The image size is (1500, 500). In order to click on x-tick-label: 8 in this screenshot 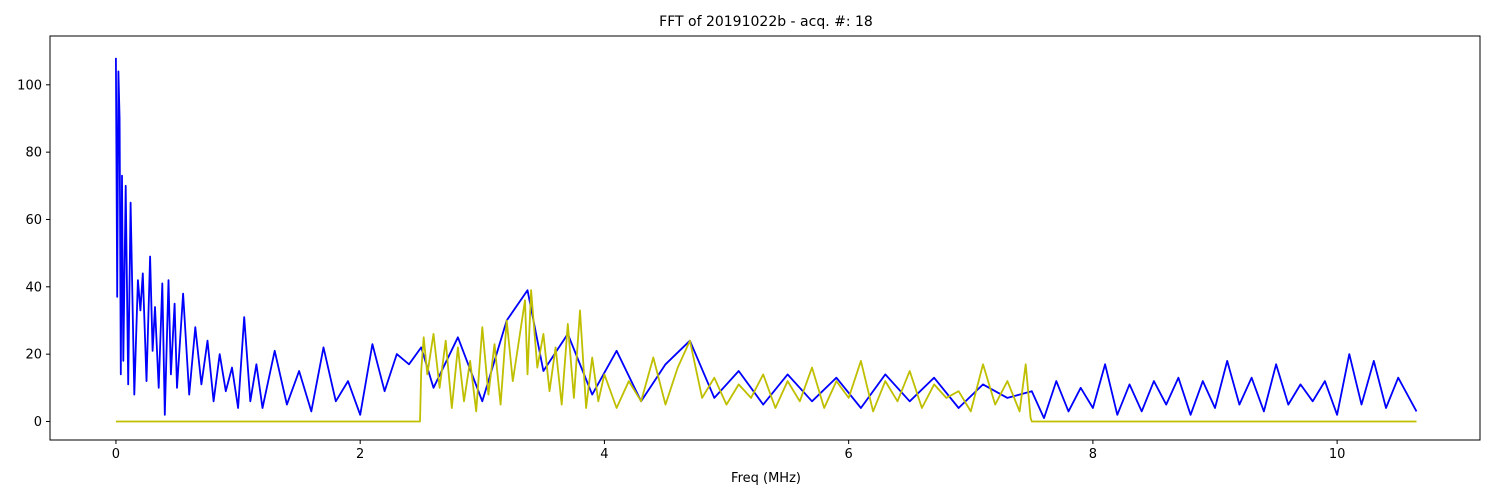, I will do `click(1093, 454)`.